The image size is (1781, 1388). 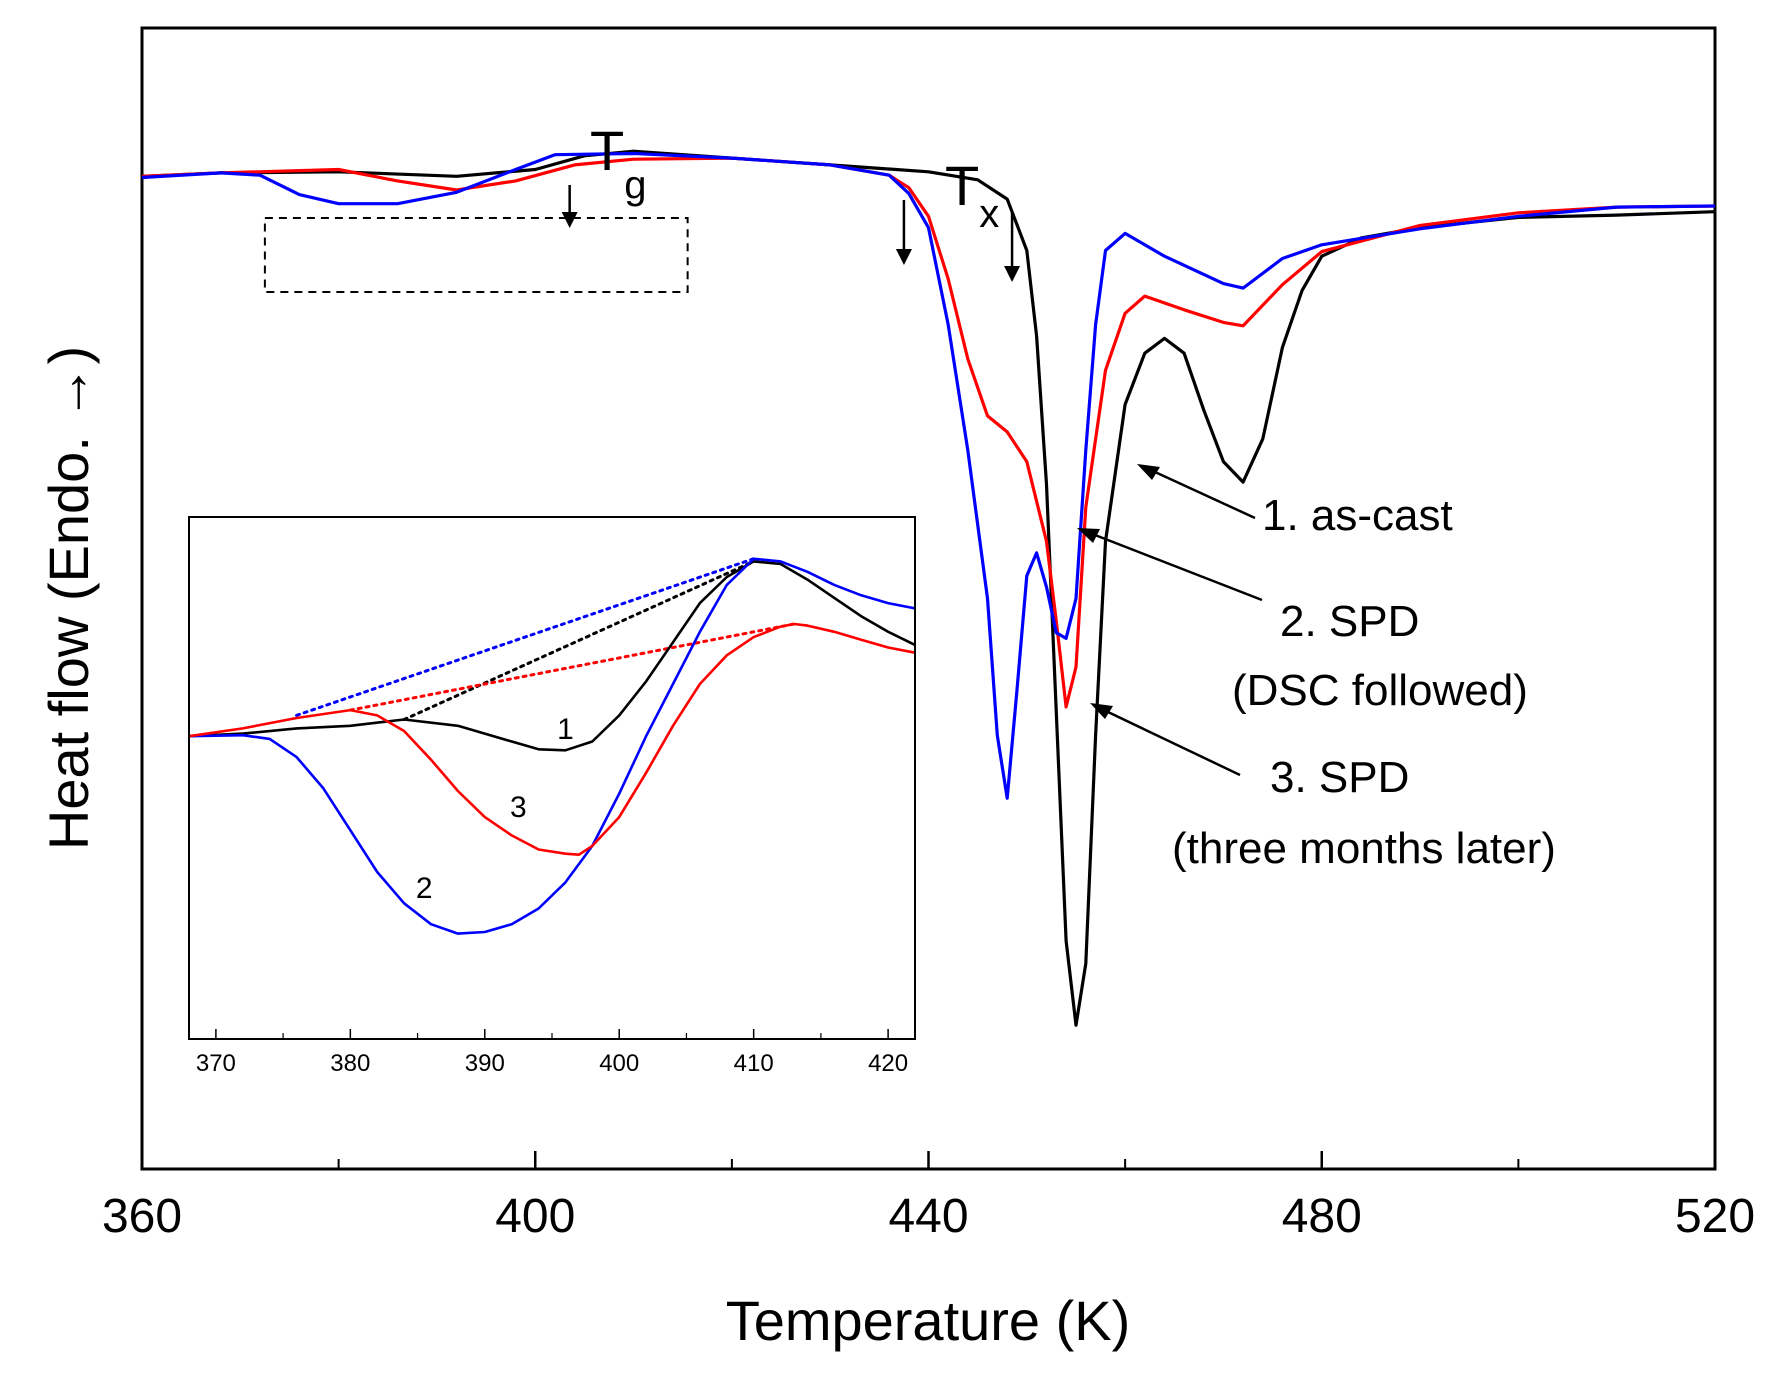 I want to click on tx-end-arrow-head, so click(x=1012, y=274).